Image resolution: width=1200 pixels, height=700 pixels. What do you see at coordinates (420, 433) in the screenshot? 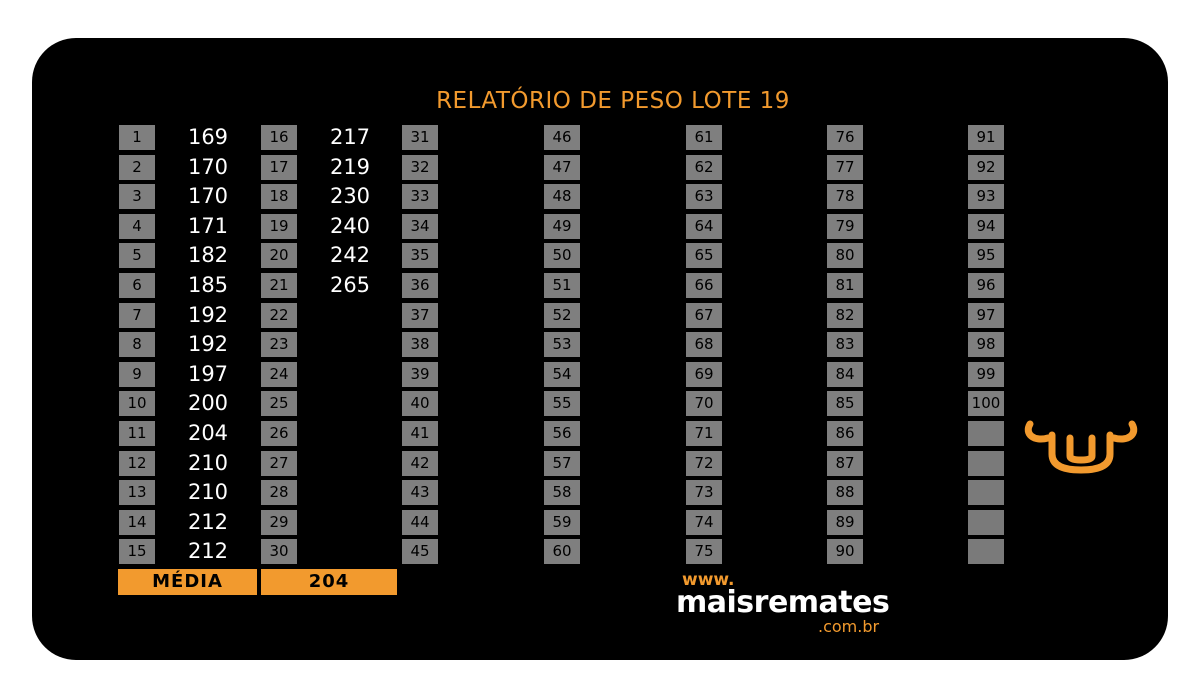
I see `lot-number-cell: 41` at bounding box center [420, 433].